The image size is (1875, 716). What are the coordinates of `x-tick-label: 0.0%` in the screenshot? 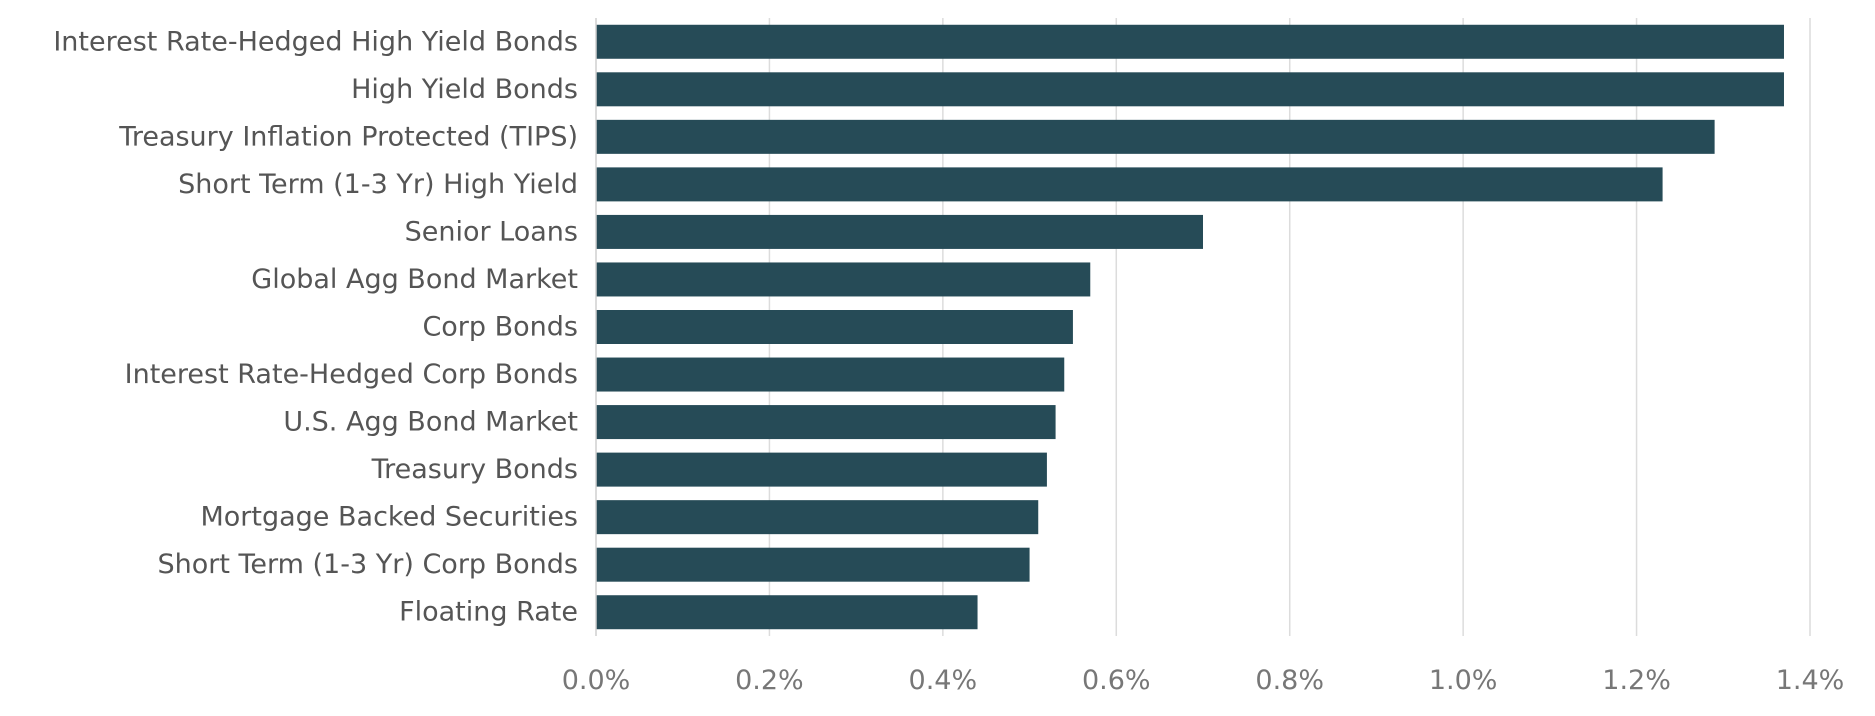 It's located at (596, 680).